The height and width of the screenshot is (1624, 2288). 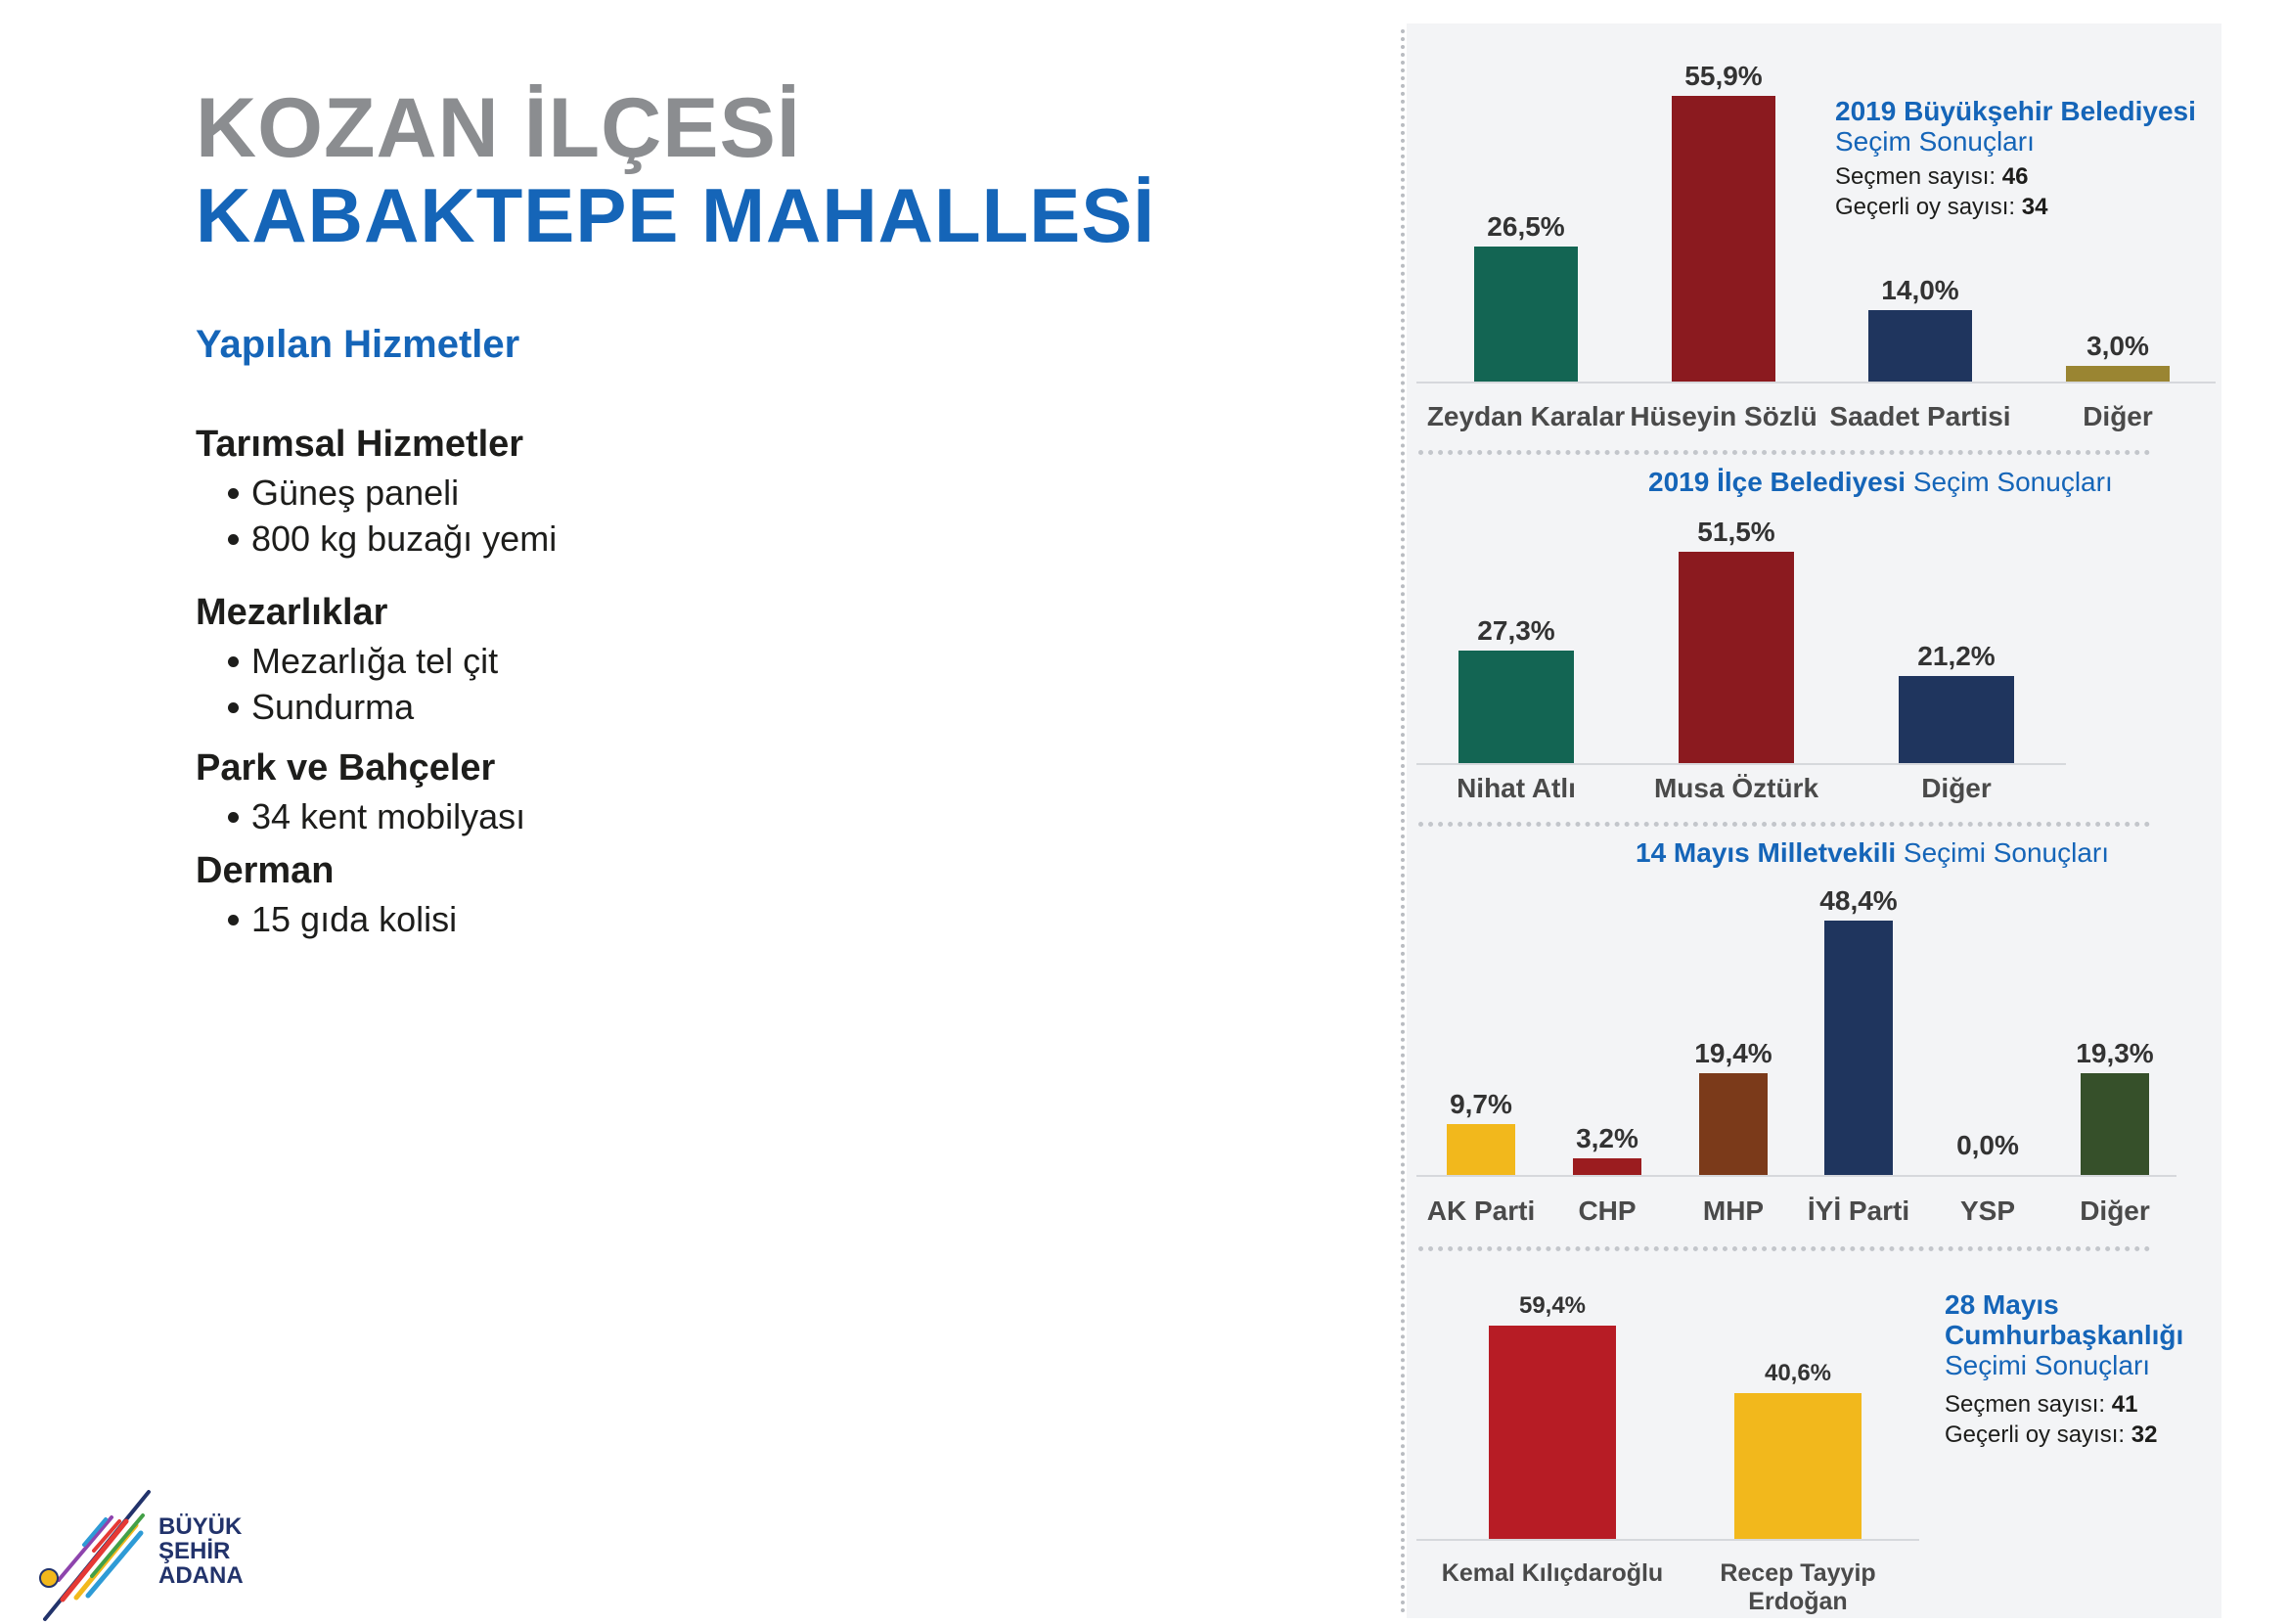 What do you see at coordinates (326, 897) in the screenshot?
I see `service-group-derman: Derman 15 gıda kolisi` at bounding box center [326, 897].